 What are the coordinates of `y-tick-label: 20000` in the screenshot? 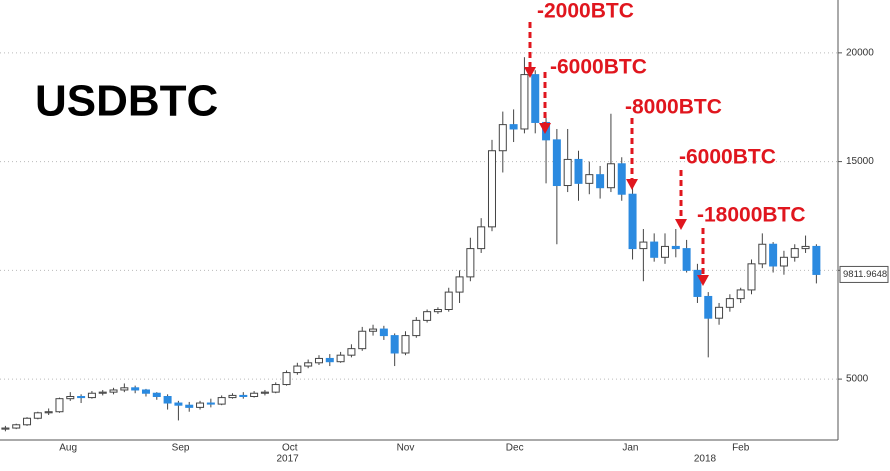 It's located at (860, 52).